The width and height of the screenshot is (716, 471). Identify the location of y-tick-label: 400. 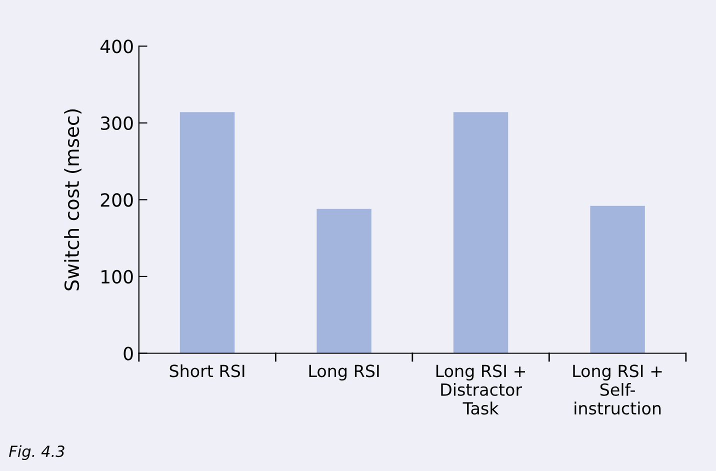
(116, 47).